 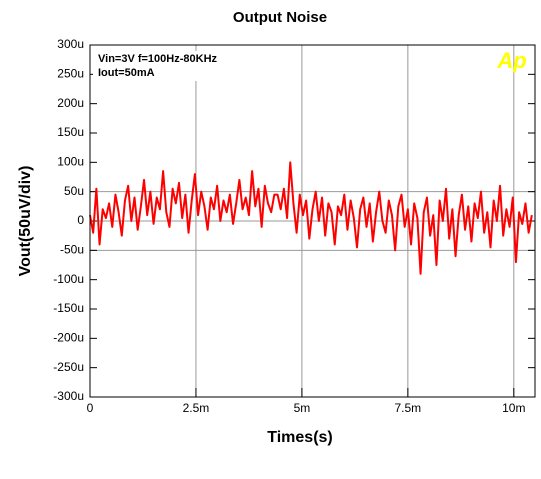 What do you see at coordinates (158, 59) in the screenshot?
I see `annotation: Vin=3V f=100Hz-80KHz` at bounding box center [158, 59].